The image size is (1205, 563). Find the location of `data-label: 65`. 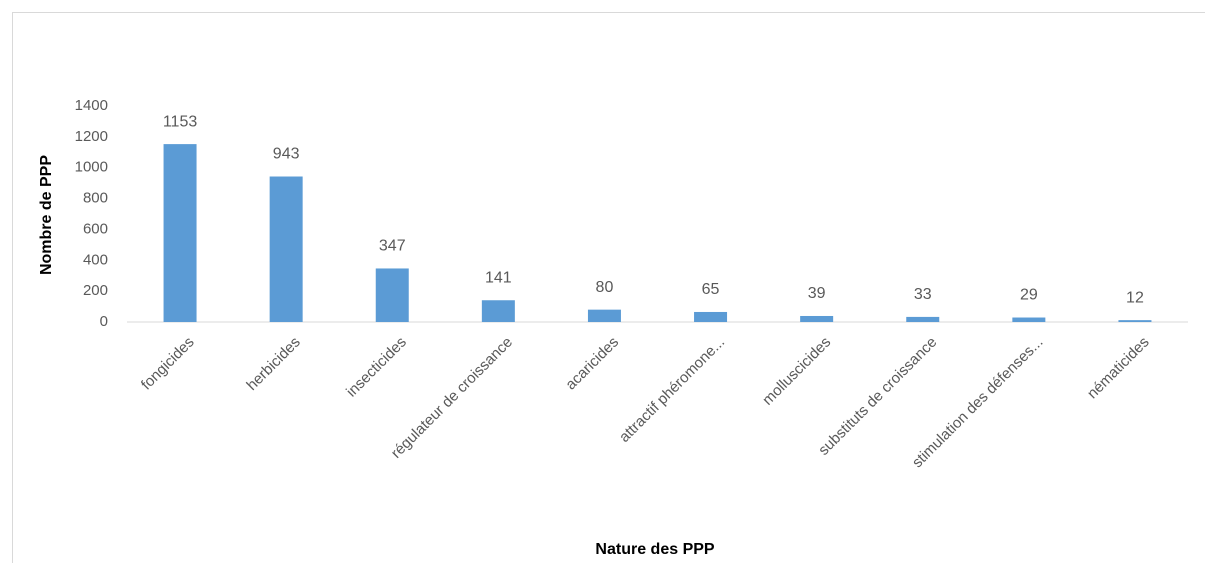

data-label: 65 is located at coordinates (711, 289).